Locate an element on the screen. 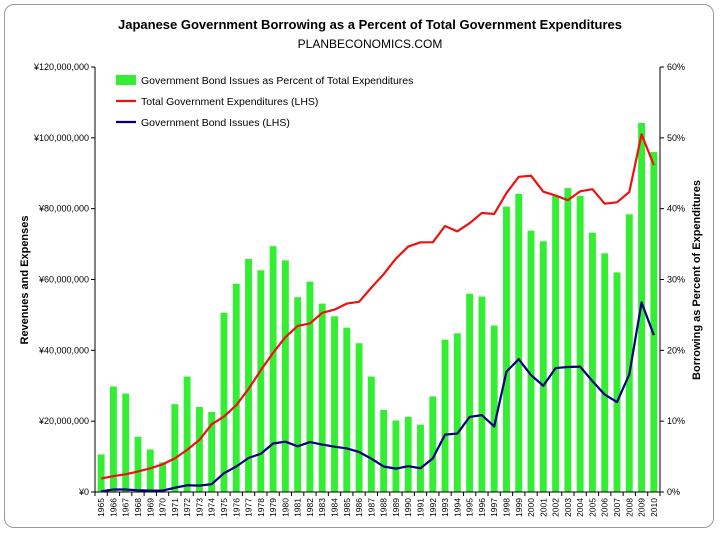 The height and width of the screenshot is (534, 720). right-tick-label: 40% is located at coordinates (676, 209).